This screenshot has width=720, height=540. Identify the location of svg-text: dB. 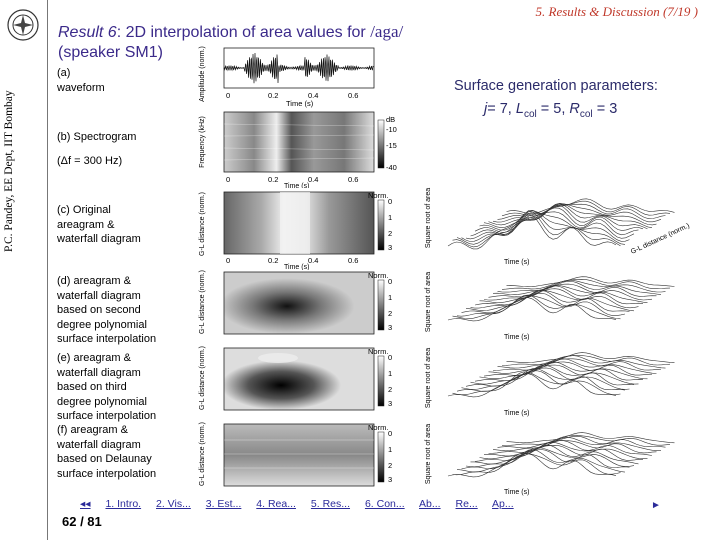
(390, 119).